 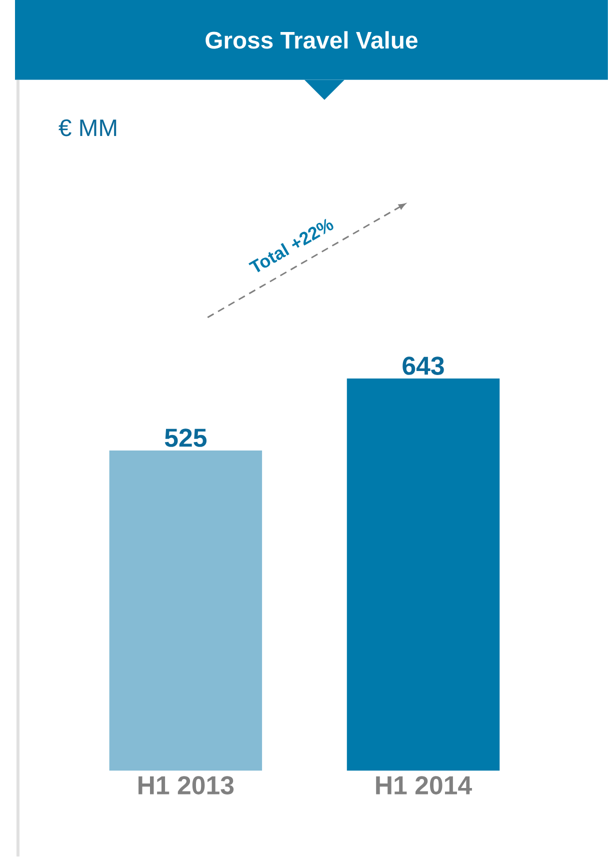 What do you see at coordinates (312, 40) in the screenshot?
I see `chart-title: Gross Travel Value` at bounding box center [312, 40].